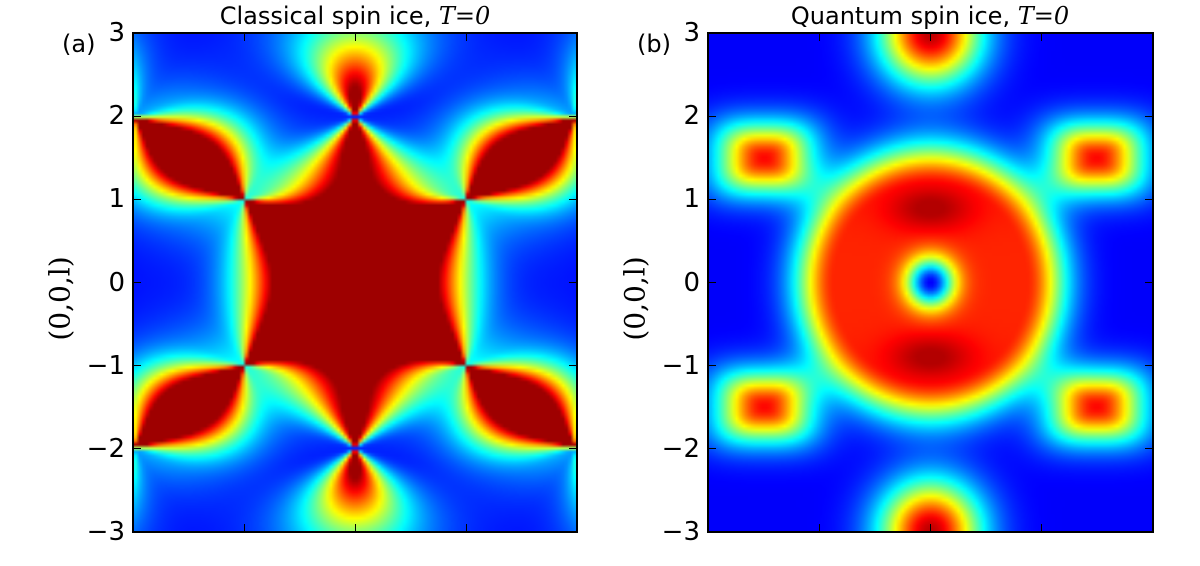 The height and width of the screenshot is (566, 1200). I want to click on title-b-math: T=0, so click(1043, 16).